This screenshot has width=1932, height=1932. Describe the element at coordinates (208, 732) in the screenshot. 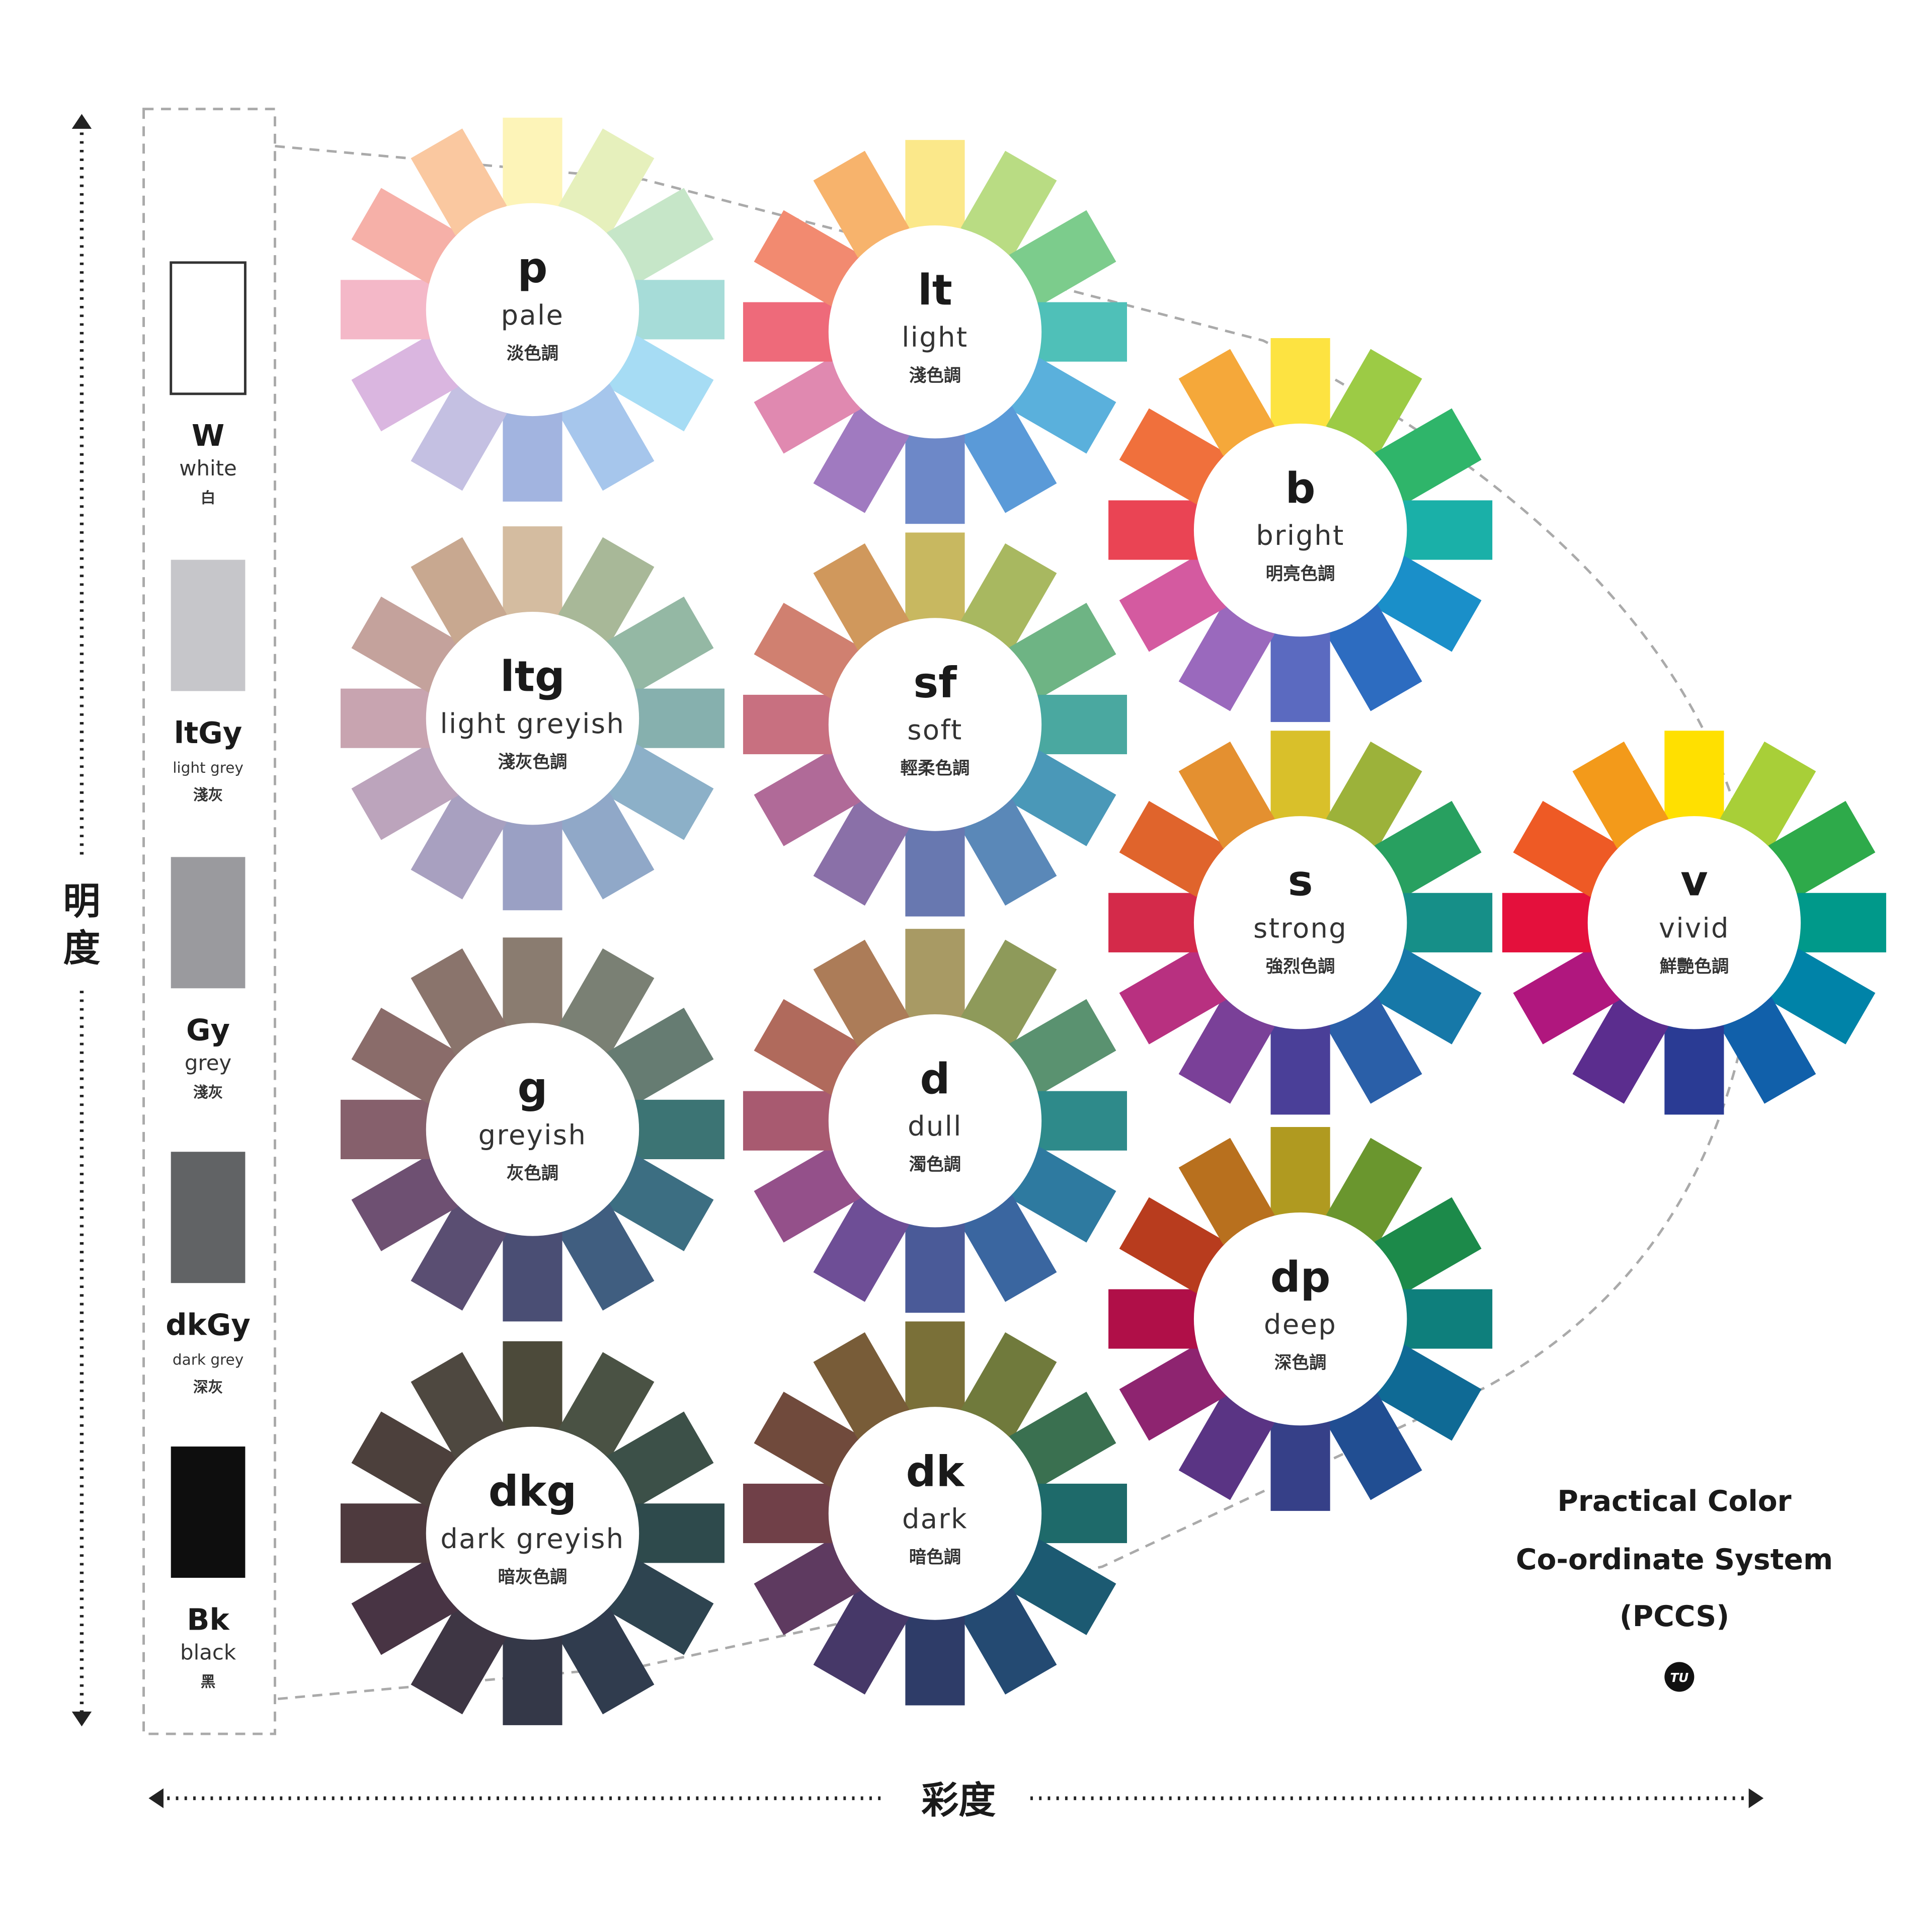

I see `grey-abbr: ltGy` at that location.